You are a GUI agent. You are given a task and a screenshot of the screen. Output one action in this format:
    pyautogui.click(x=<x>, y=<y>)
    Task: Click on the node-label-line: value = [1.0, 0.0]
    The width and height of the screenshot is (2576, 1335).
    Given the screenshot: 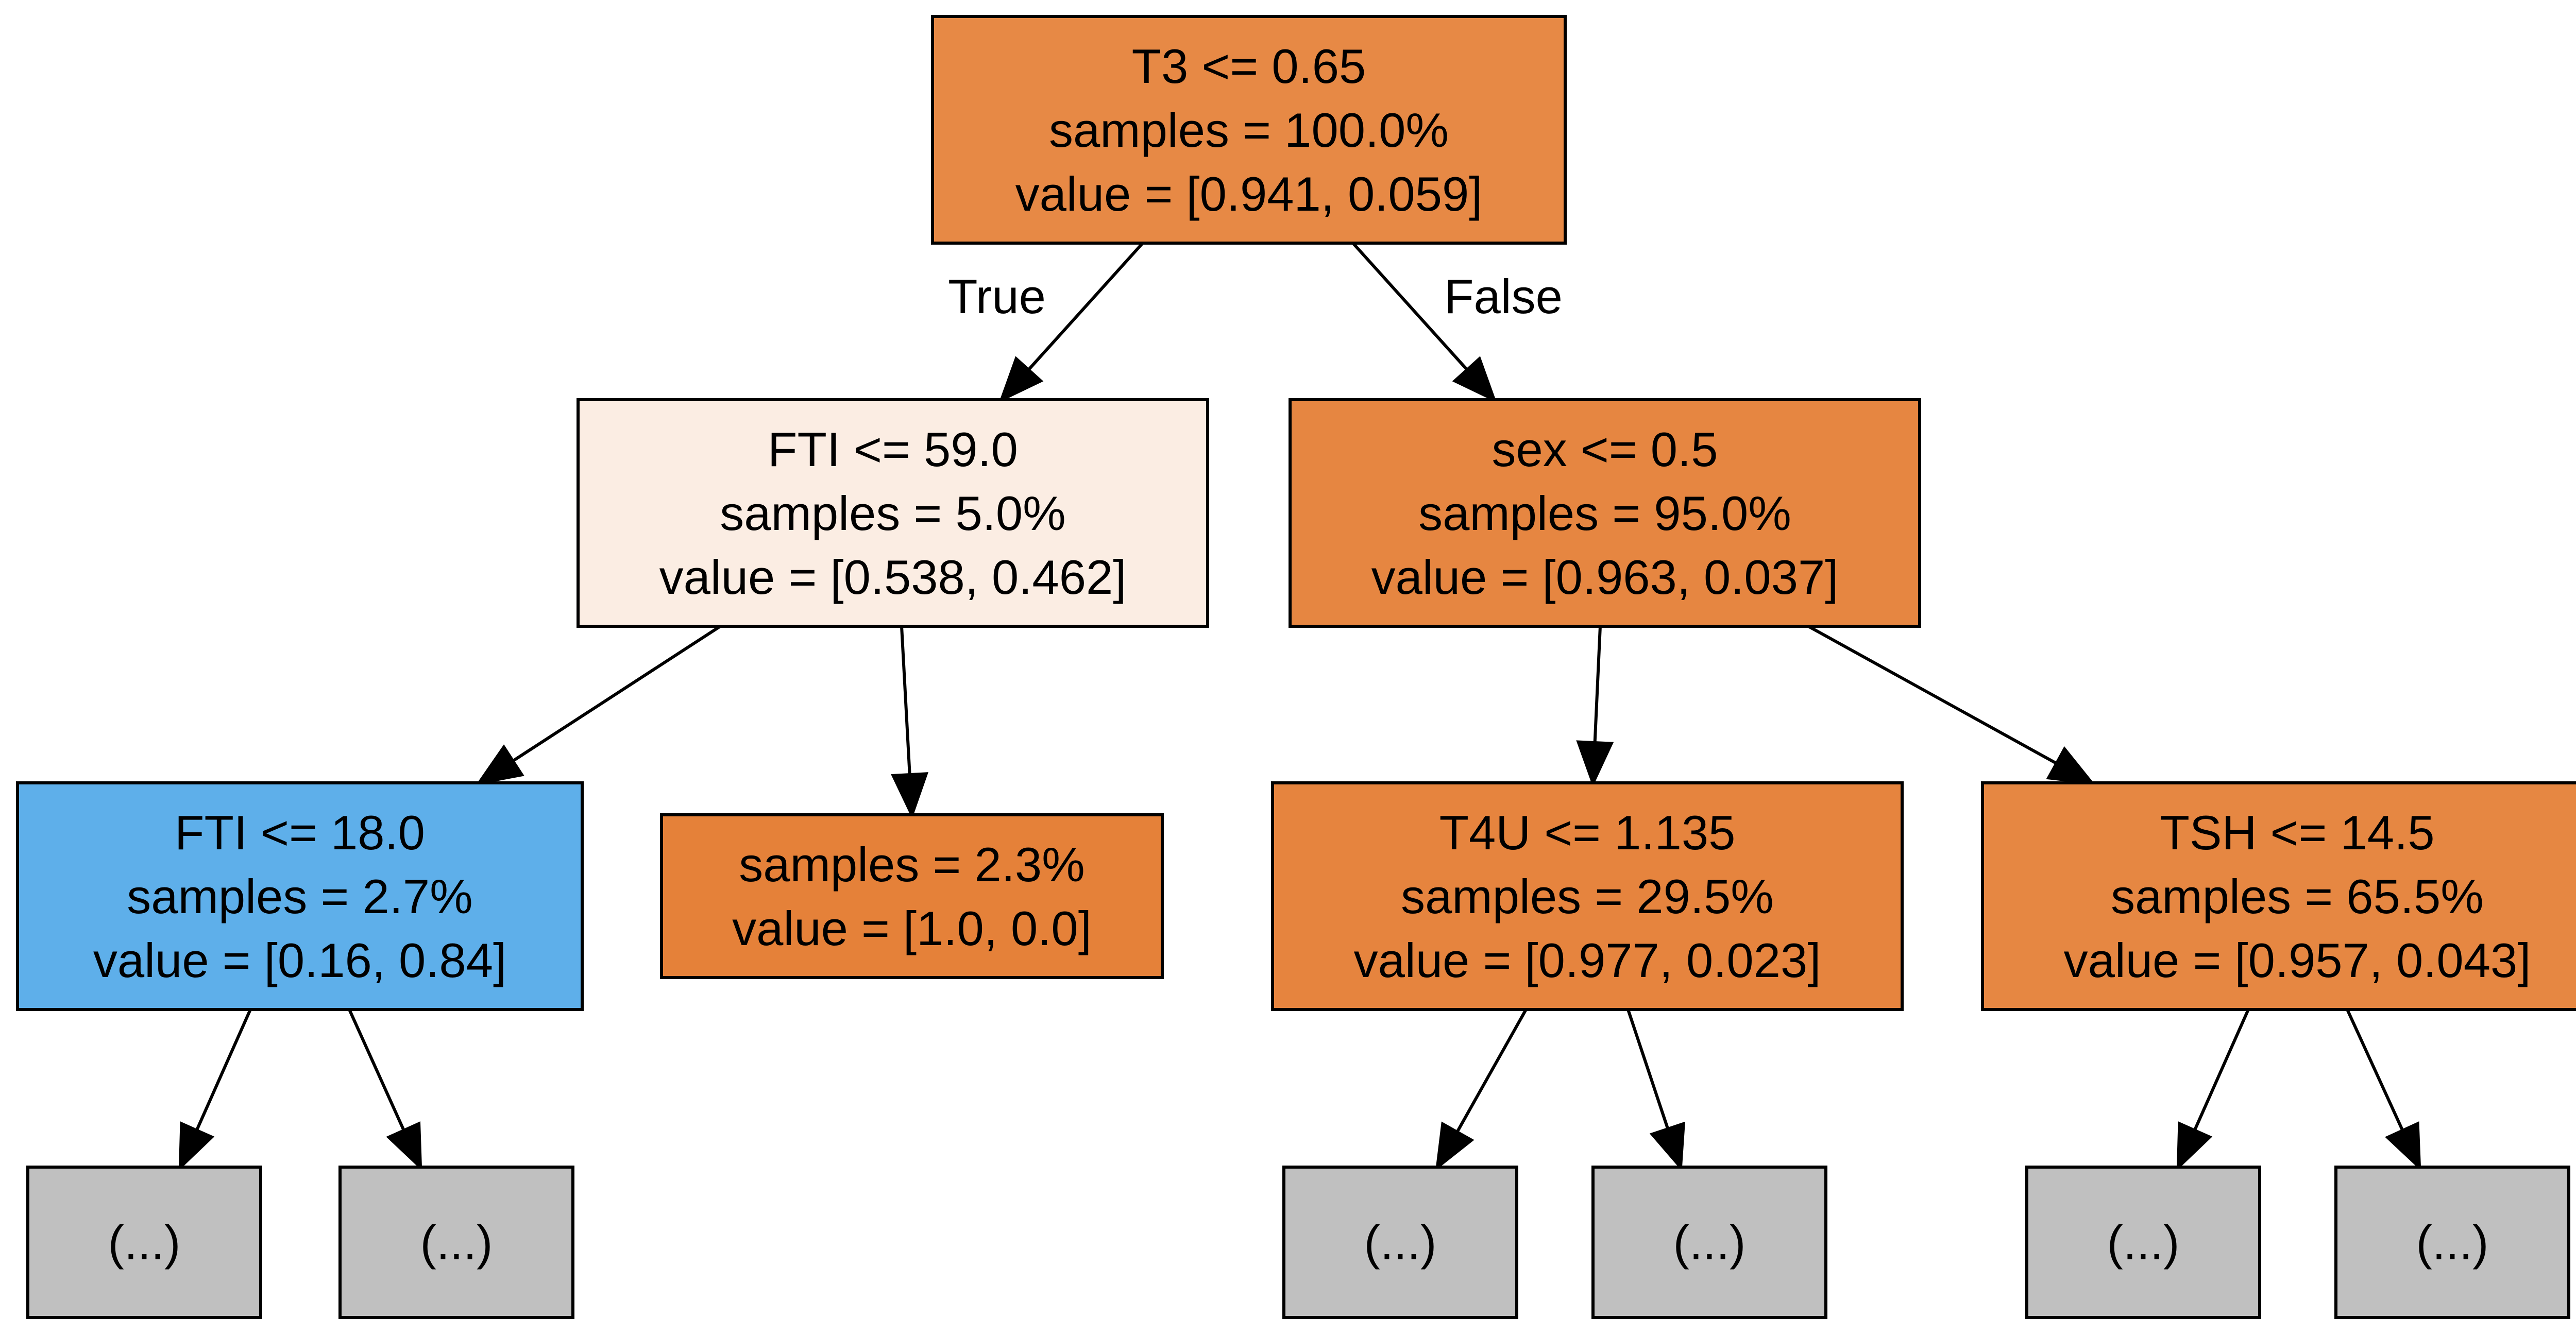 What is the action you would take?
    pyautogui.click(x=912, y=928)
    